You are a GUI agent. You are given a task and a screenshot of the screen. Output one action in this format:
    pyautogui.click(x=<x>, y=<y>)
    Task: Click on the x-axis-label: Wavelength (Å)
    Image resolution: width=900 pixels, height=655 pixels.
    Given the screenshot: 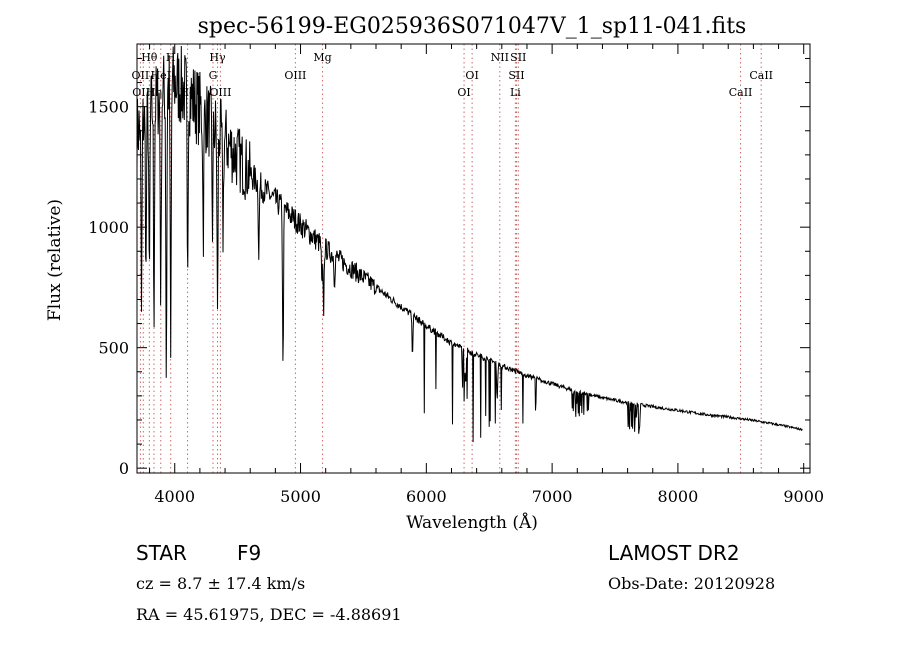 What is the action you would take?
    pyautogui.click(x=472, y=522)
    